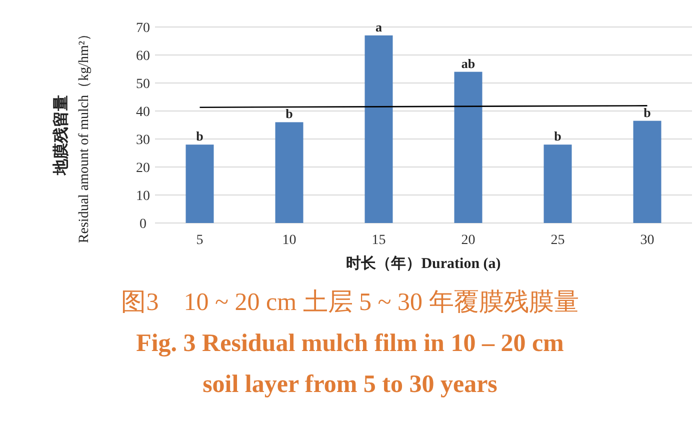 This screenshot has height=431, width=700. I want to click on x-tick-label: 25, so click(557, 240).